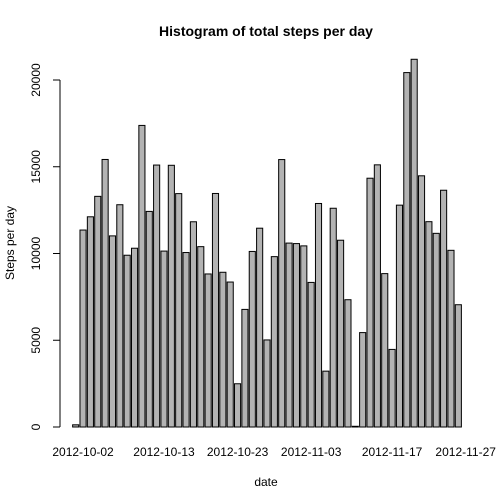 This screenshot has height=504, width=504. Describe the element at coordinates (238, 452) in the screenshot. I see `x-tick-label: 2012-10-23` at that location.